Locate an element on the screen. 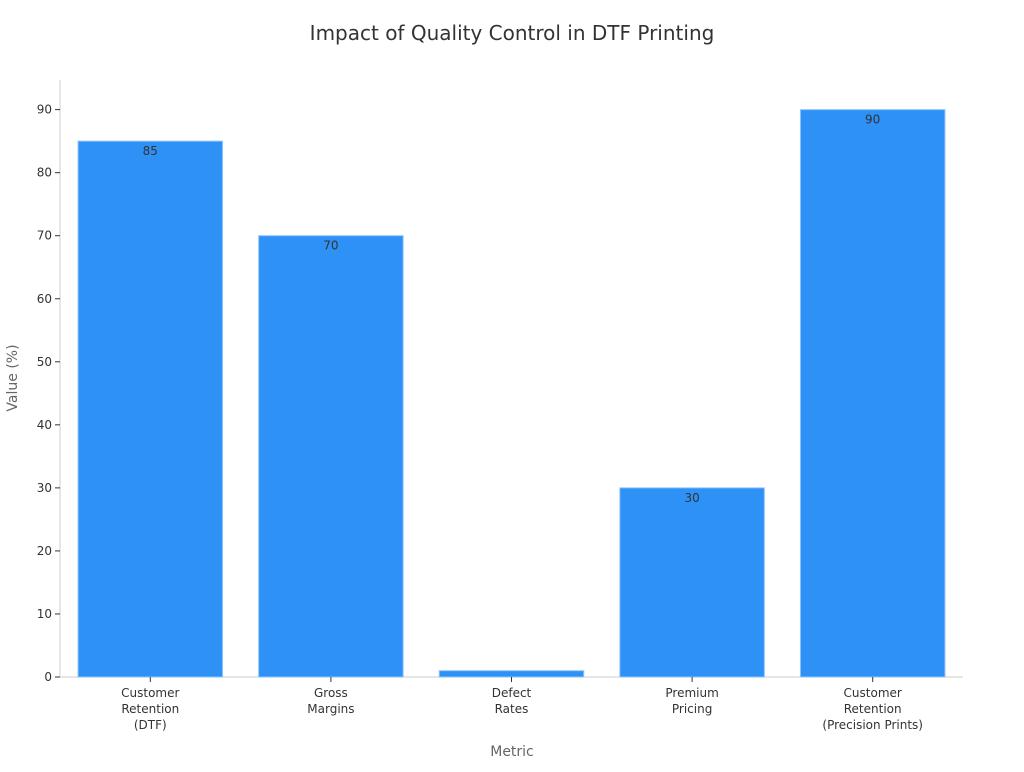 This screenshot has height=772, width=1024. y-tick-label: 30 is located at coordinates (44, 488).